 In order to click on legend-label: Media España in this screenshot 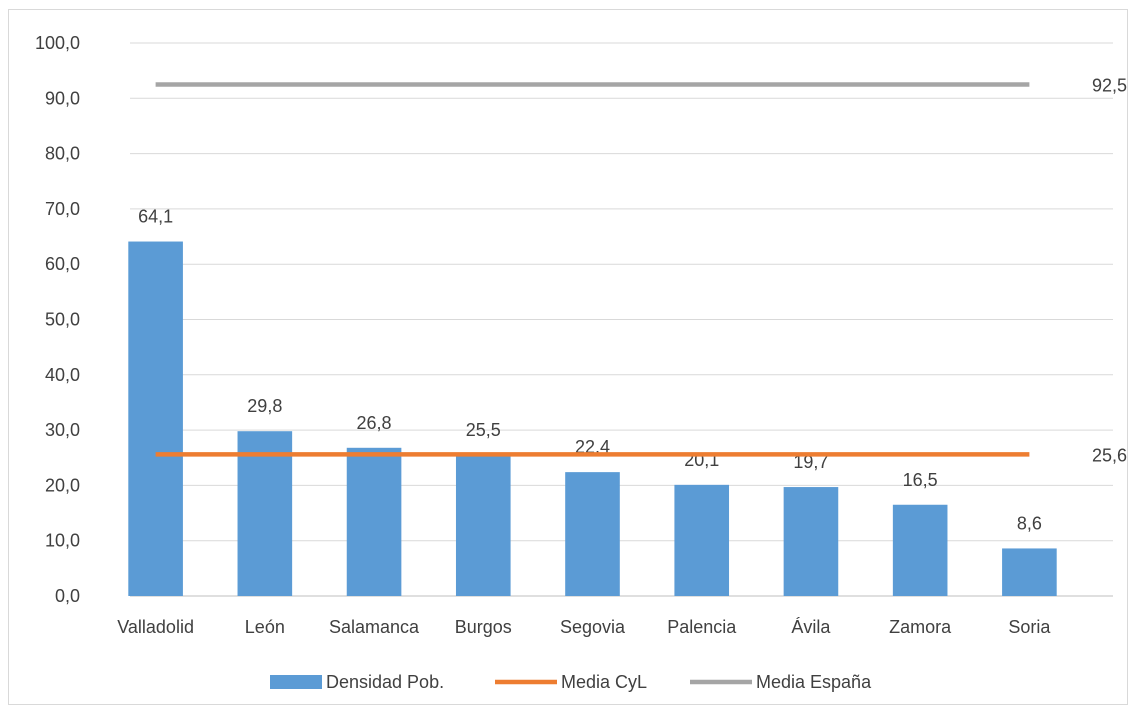, I will do `click(814, 682)`.